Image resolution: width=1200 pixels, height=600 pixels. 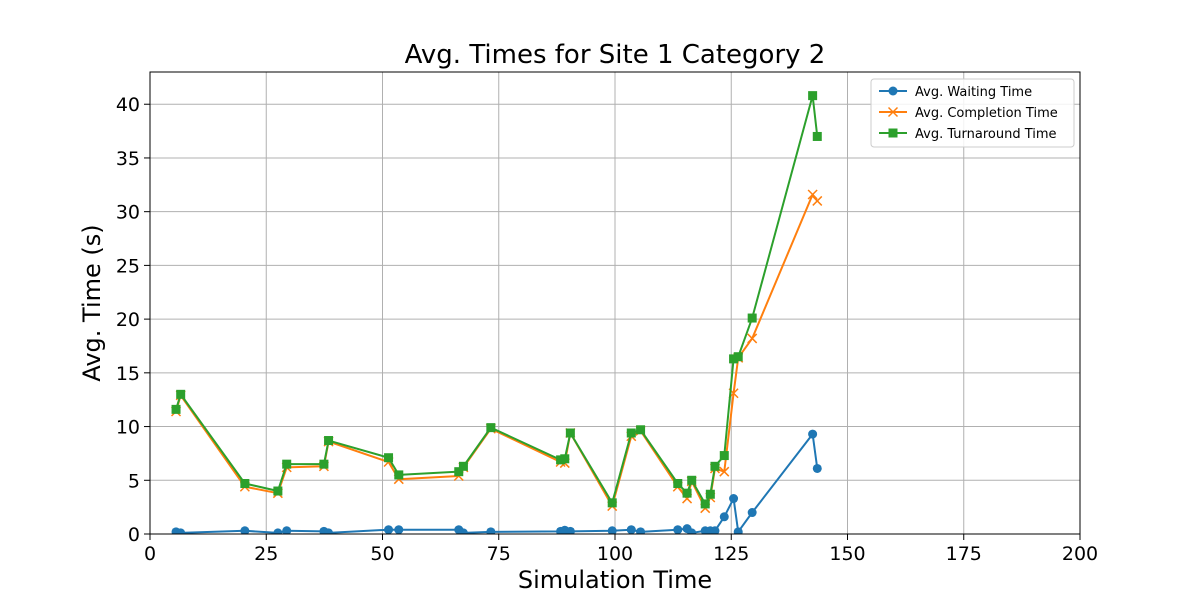 I want to click on y-tick-label: 40, so click(x=128, y=105).